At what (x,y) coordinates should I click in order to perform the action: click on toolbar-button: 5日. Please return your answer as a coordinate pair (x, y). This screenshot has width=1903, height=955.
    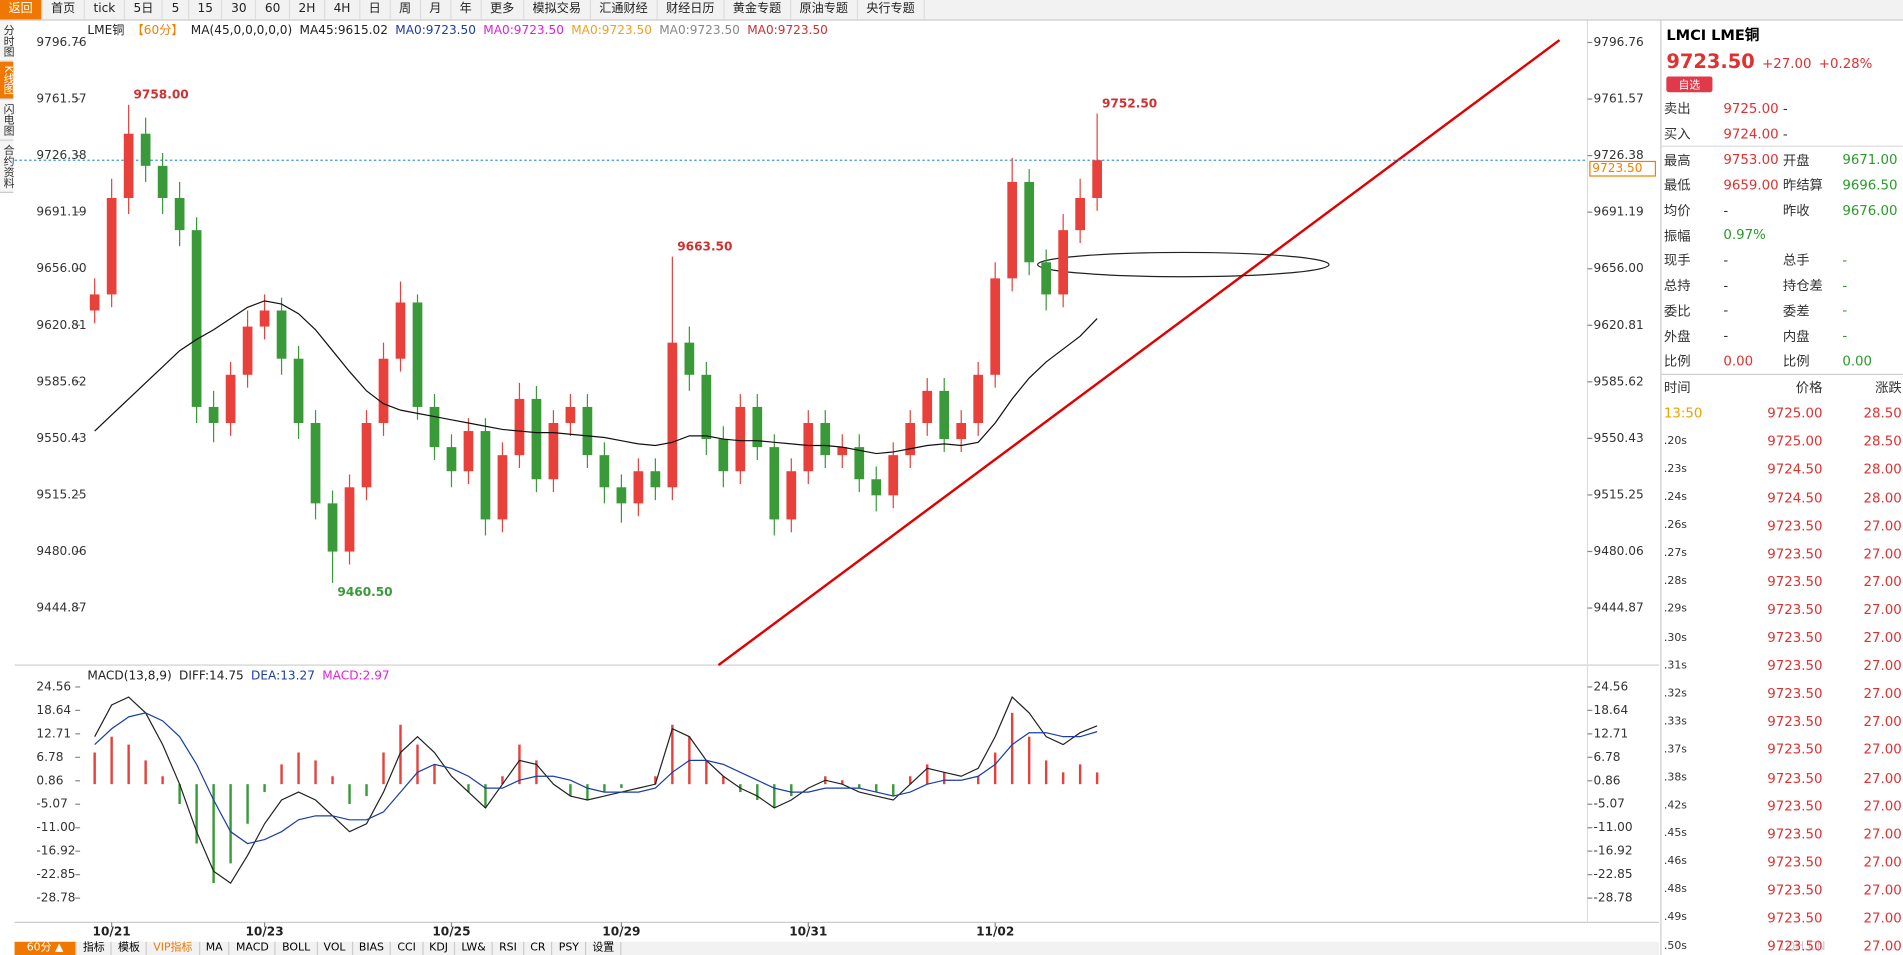
    Looking at the image, I should click on (144, 10).